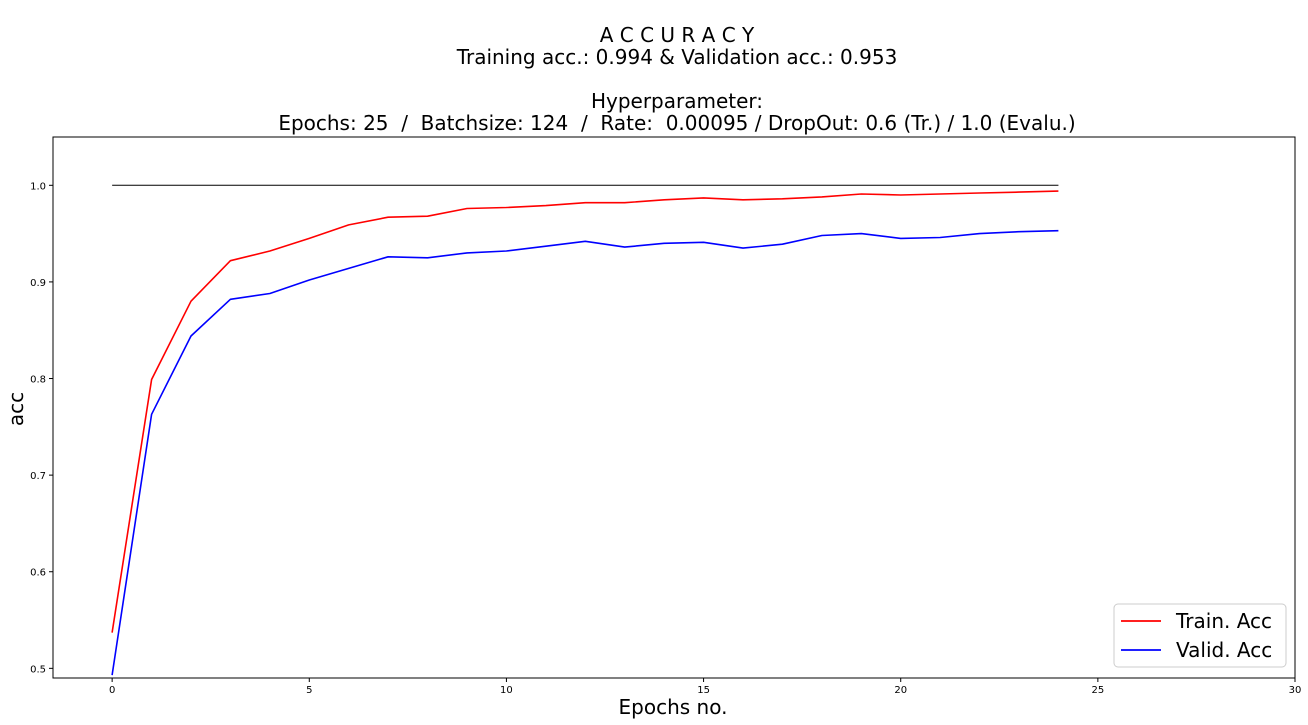  Describe the element at coordinates (38, 476) in the screenshot. I see `y-tick-label: 0.7` at that location.